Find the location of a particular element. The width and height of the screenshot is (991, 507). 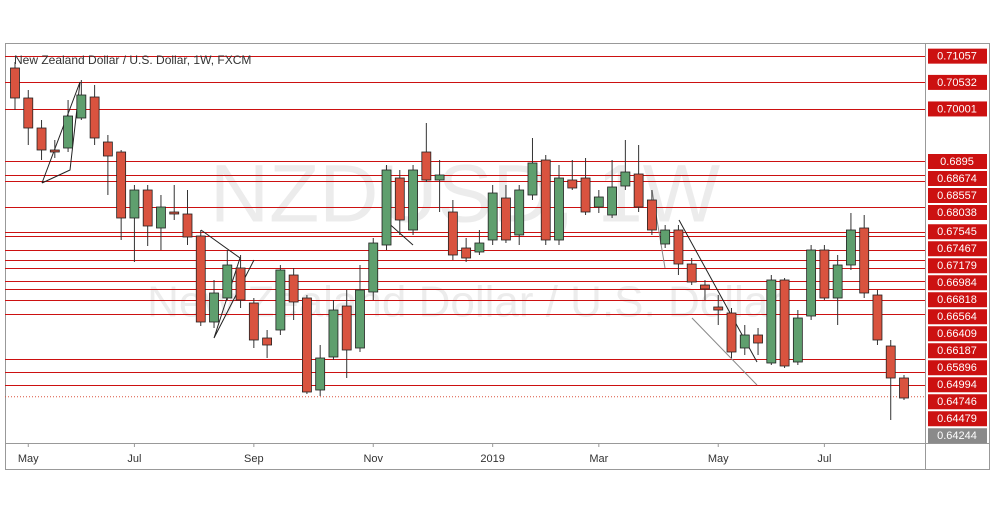

current-price-box is located at coordinates (957, 436).